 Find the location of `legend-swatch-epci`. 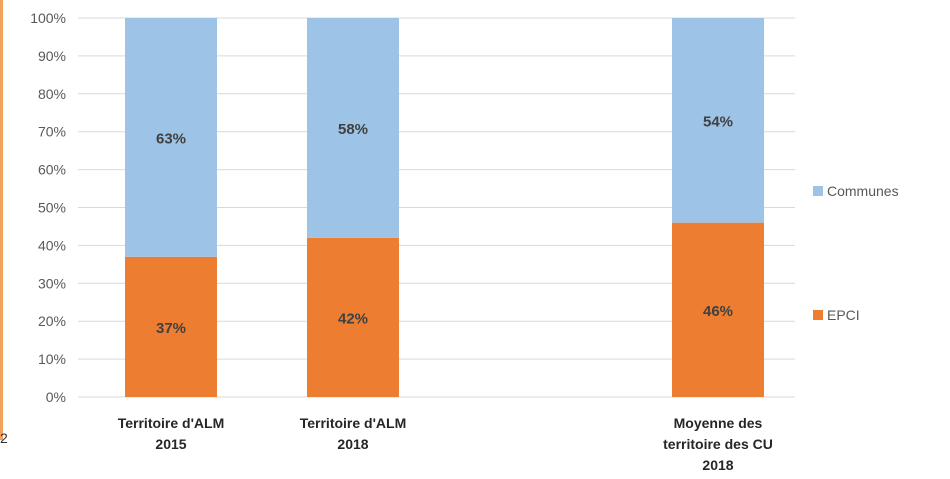

legend-swatch-epci is located at coordinates (818, 315).